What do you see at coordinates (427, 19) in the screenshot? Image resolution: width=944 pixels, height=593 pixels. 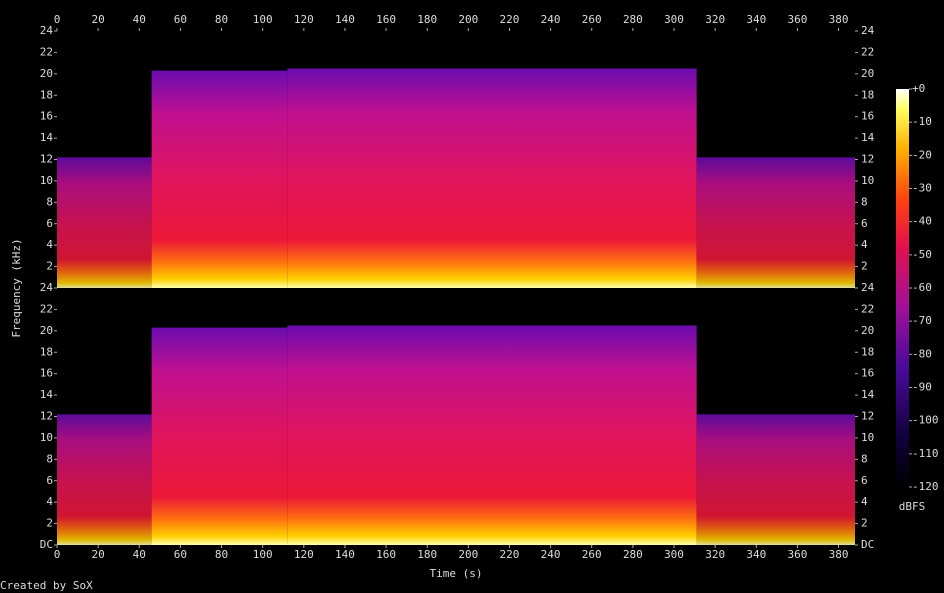 I see `x-tick-label-top: 180` at bounding box center [427, 19].